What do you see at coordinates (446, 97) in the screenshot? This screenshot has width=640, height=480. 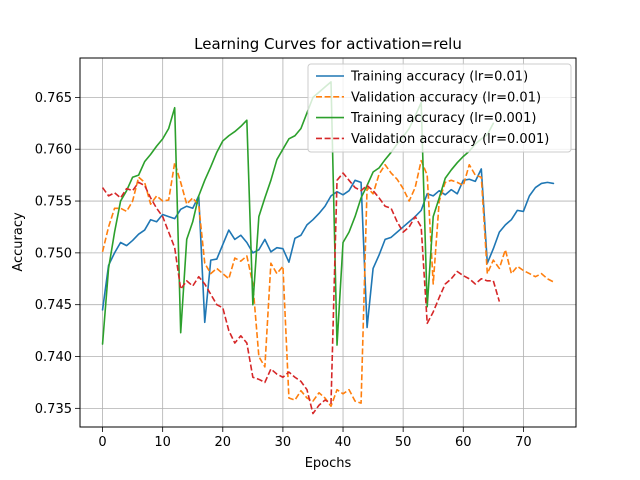 I see `legend-label: Validation accuracy (lr=0.01)` at bounding box center [446, 97].